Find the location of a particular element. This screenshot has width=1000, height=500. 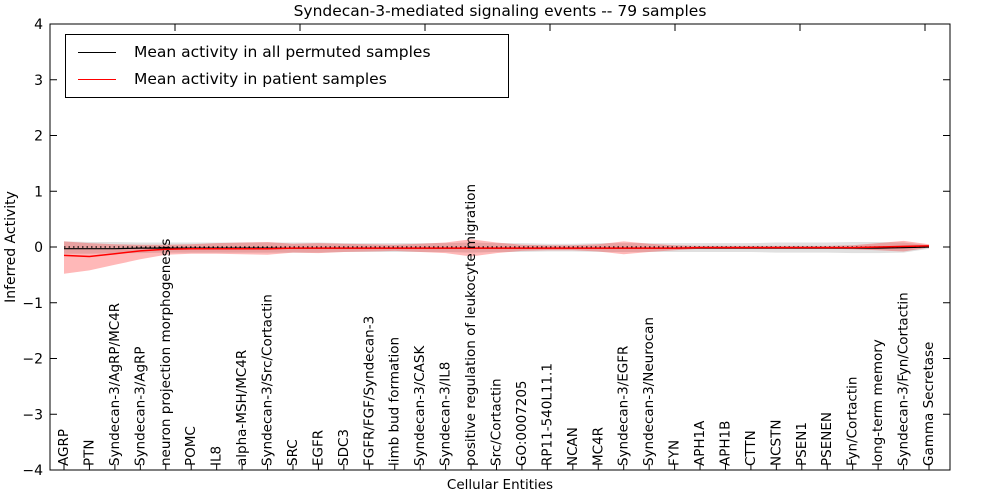

x-category-label: FYN is located at coordinates (675, 453).